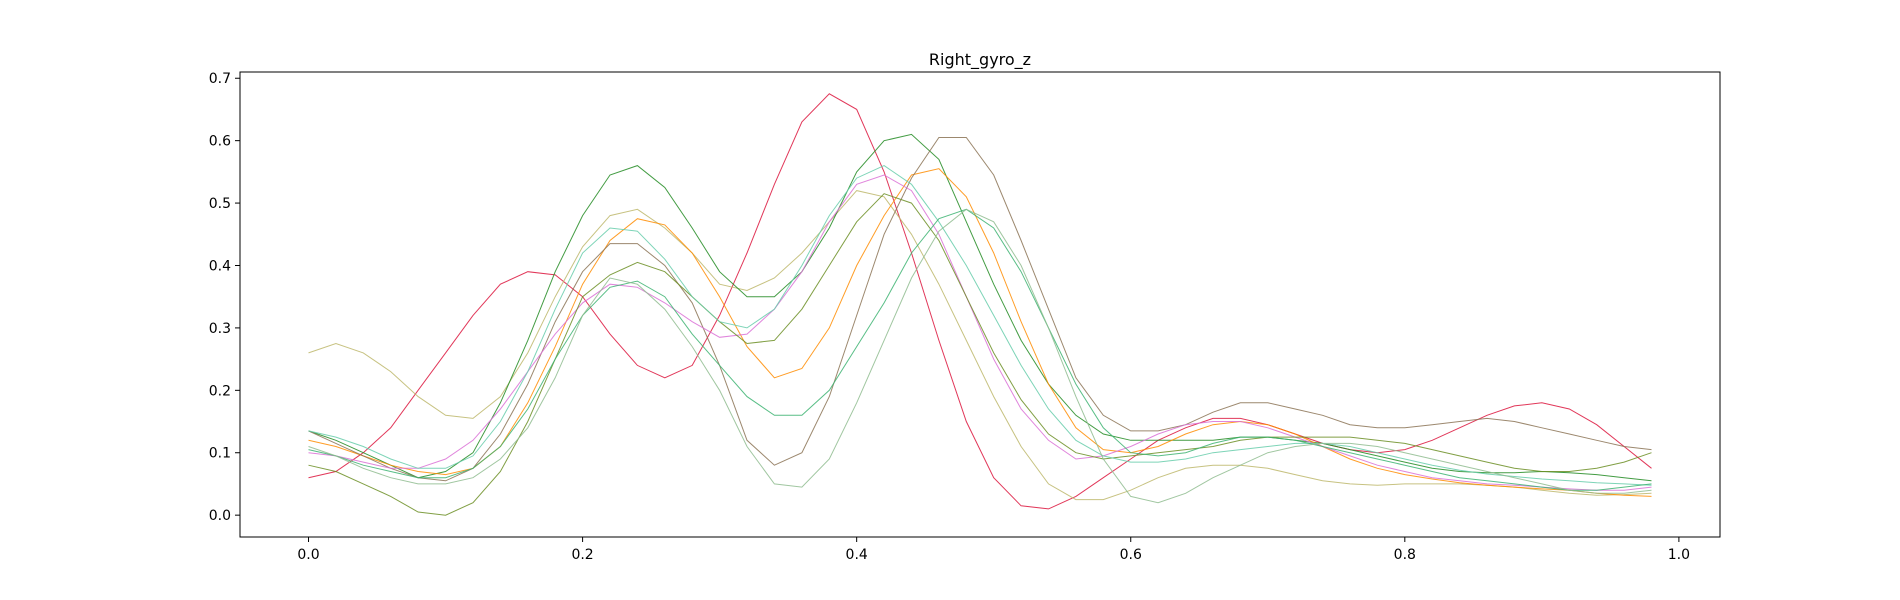  What do you see at coordinates (220, 391) in the screenshot?
I see `y-tick-label: 0.2` at bounding box center [220, 391].